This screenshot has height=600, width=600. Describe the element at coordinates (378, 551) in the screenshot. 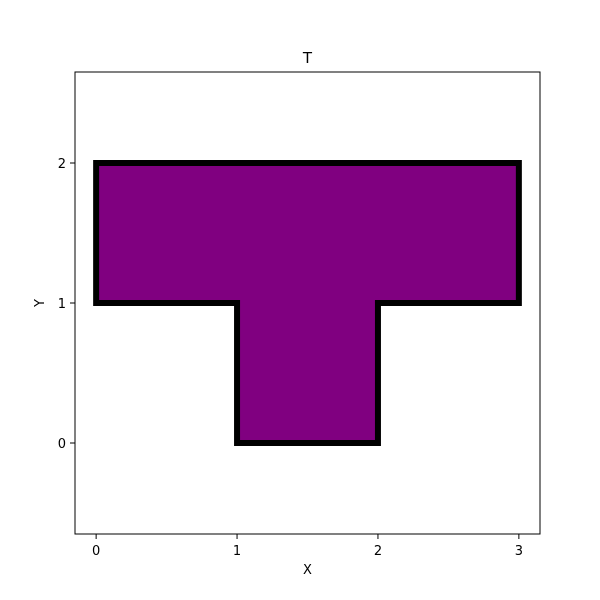

I see `x-tick-label: 2` at that location.